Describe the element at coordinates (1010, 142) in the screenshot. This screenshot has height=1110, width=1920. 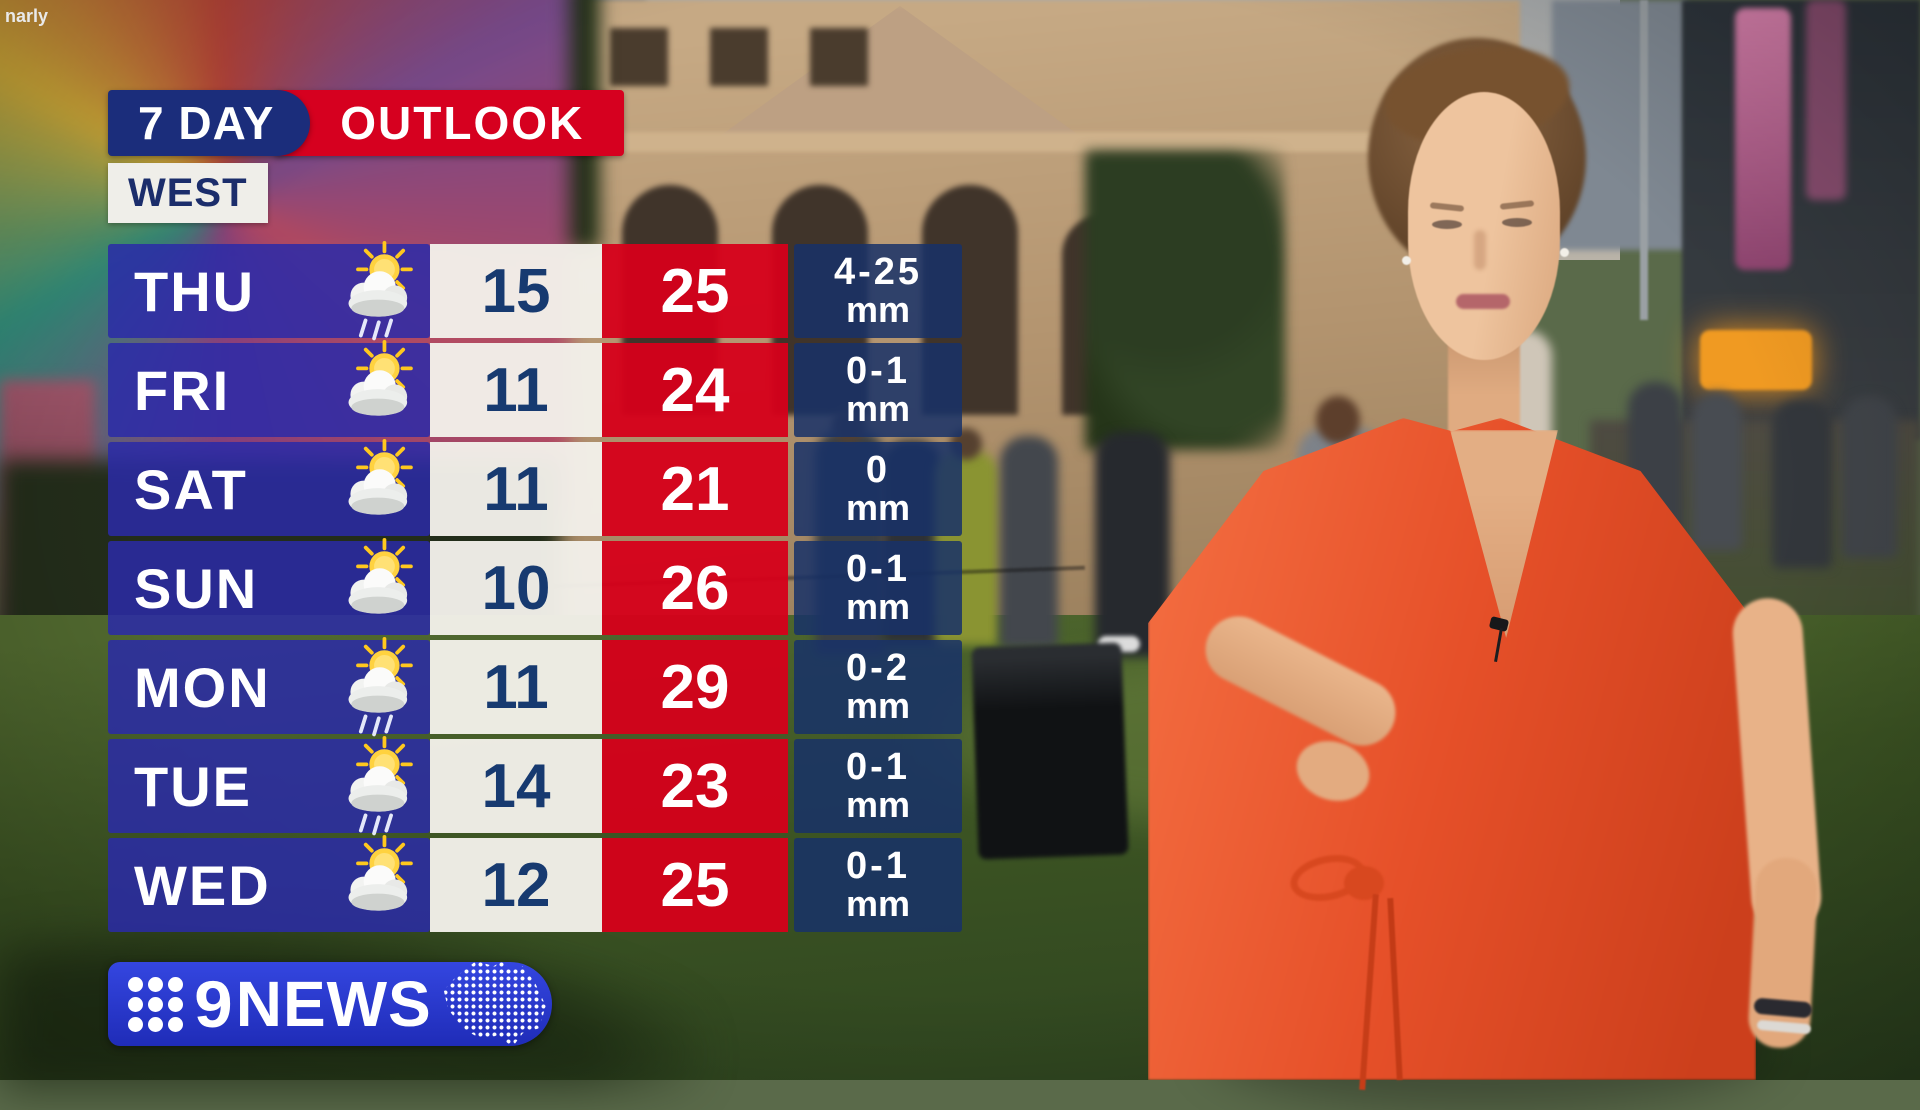
I see `building-cornice` at that location.